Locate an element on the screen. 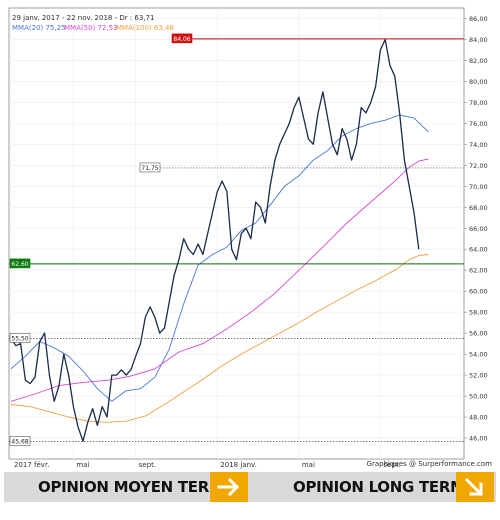 This screenshot has width=500, height=520. indicator-mma50: MMA(50) 72,53 is located at coordinates (91, 28).